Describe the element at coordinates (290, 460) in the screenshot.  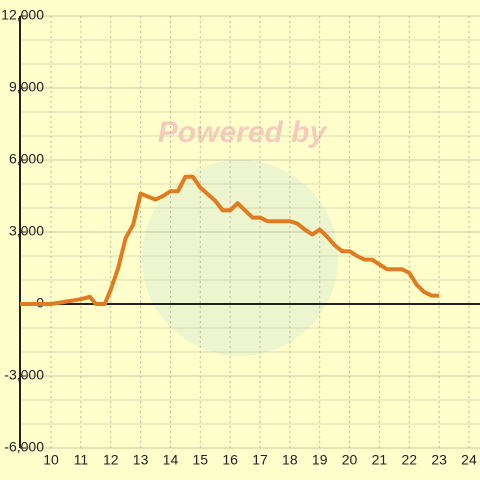
I see `x-tick-label: 18` at that location.